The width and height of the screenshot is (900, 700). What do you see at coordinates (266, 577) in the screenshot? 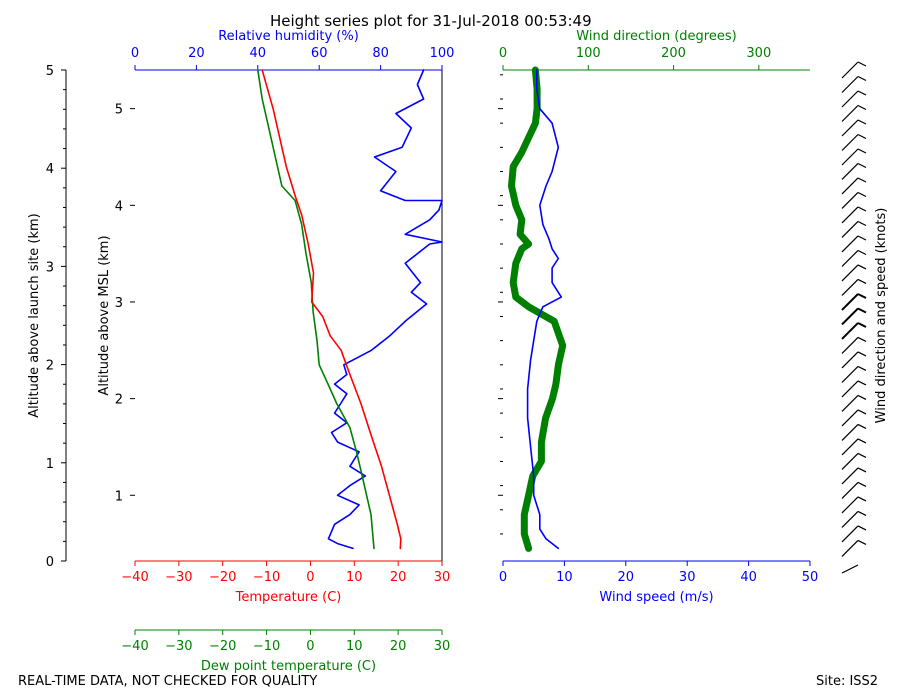
I see `temperature-tick-label: −10` at bounding box center [266, 577].